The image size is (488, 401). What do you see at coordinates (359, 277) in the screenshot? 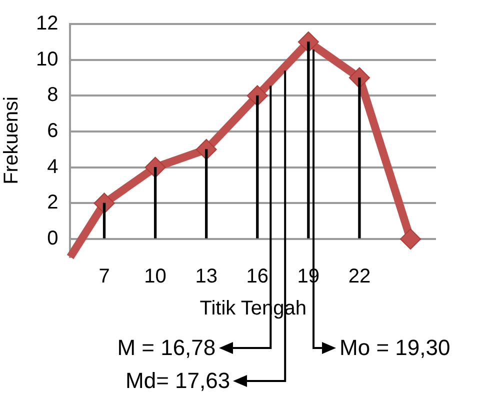
I see `x-tick-label: 22` at bounding box center [359, 277].